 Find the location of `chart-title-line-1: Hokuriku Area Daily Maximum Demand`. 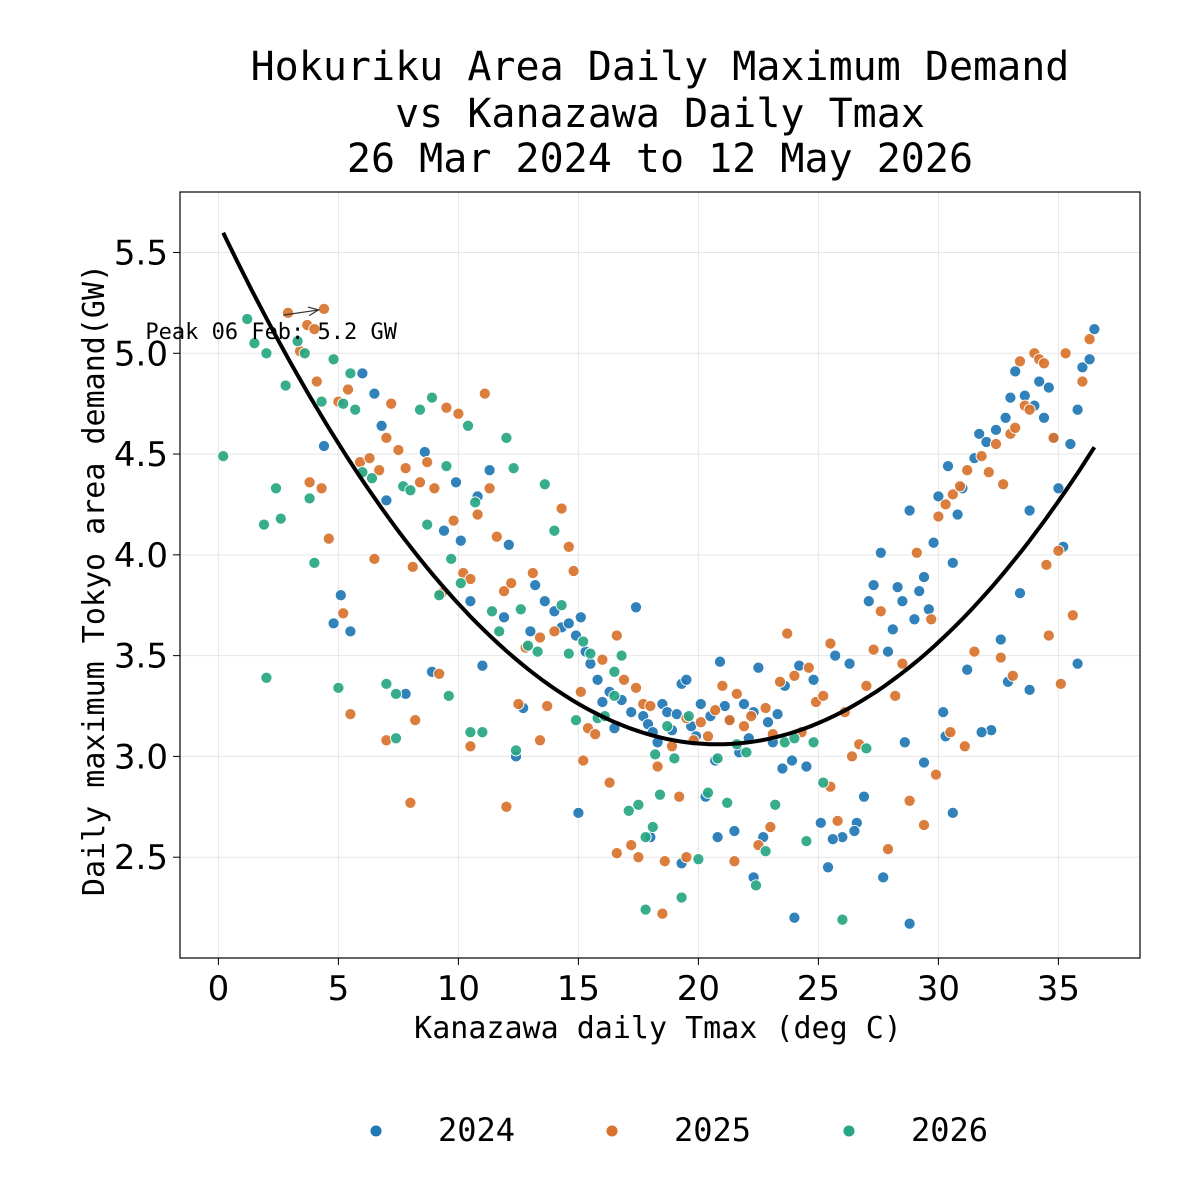

chart-title-line-1: Hokuriku Area Daily Maximum Demand is located at coordinates (660, 67).